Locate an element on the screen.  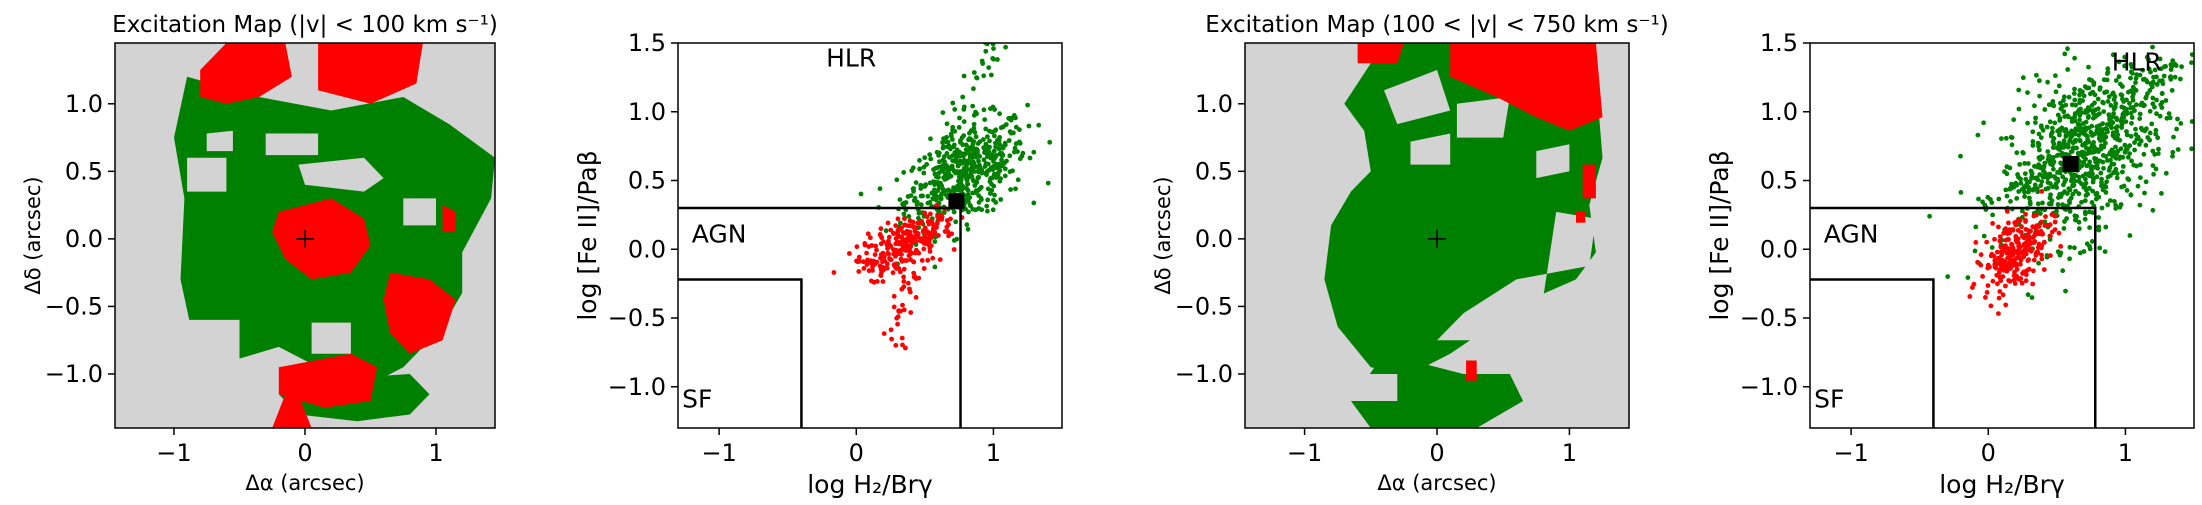
y-tick-label: 0.5 is located at coordinates (1214, 171).